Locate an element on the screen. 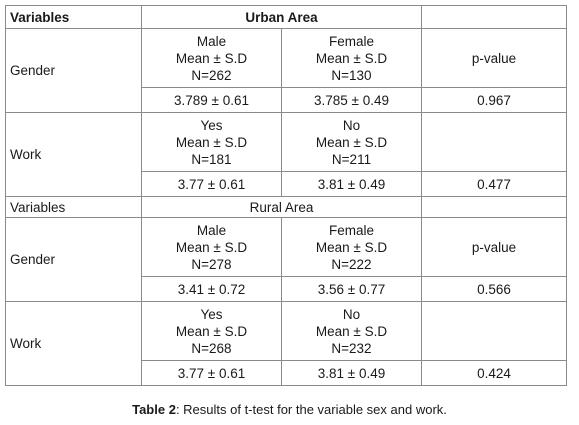 The height and width of the screenshot is (425, 579). p-value: 0.477 is located at coordinates (494, 184).